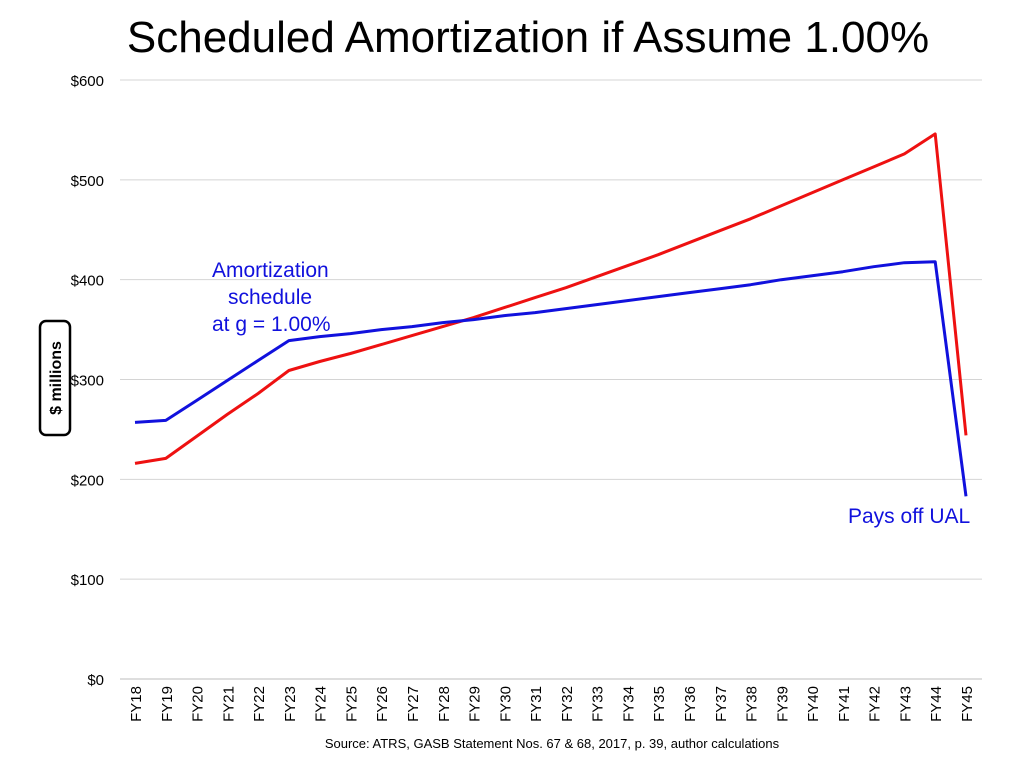 The width and height of the screenshot is (1024, 768). I want to click on annotation-line: schedule, so click(270, 297).